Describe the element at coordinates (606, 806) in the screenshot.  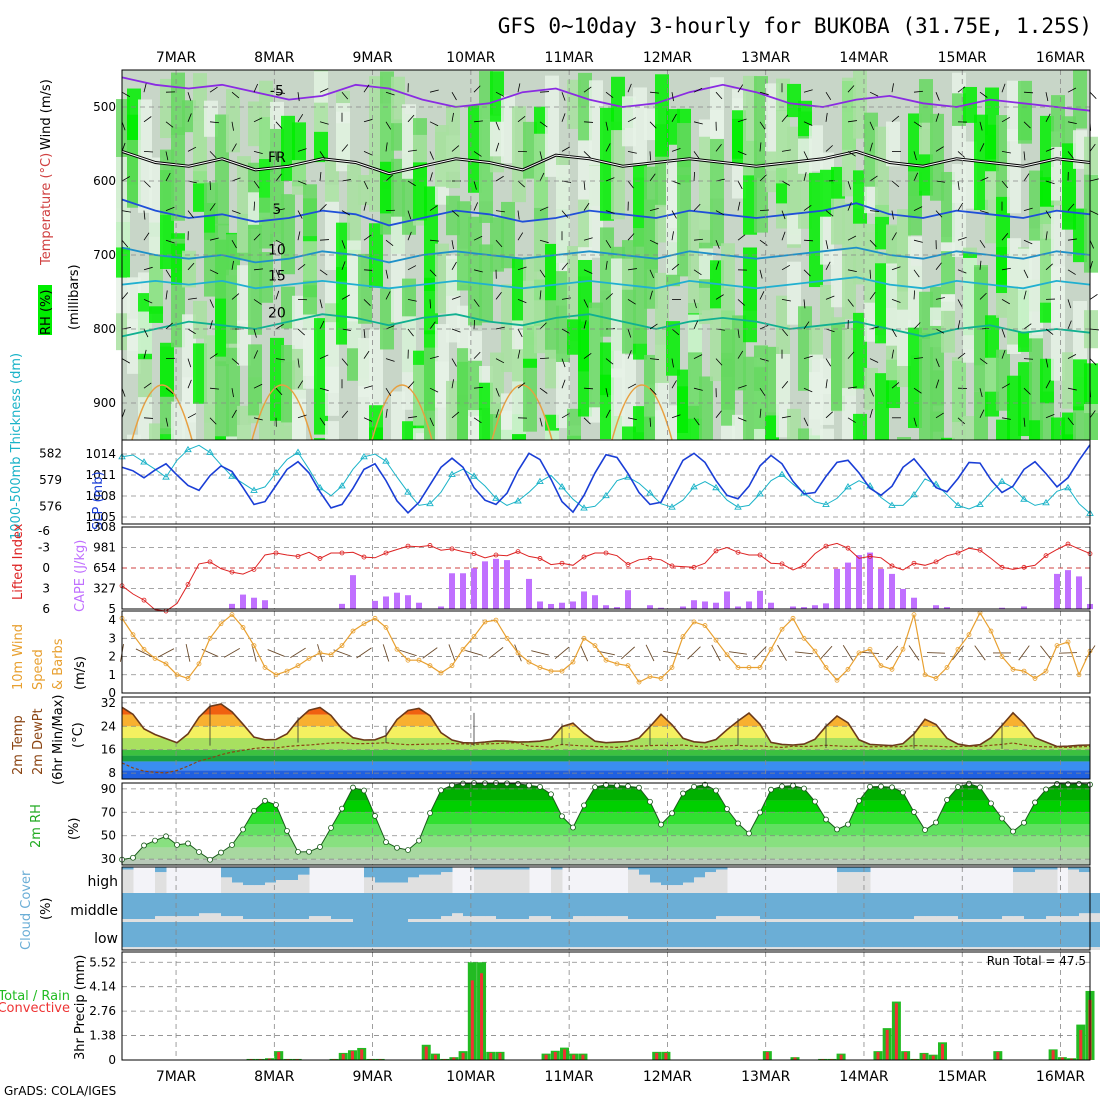
I see `rh-band` at that location.